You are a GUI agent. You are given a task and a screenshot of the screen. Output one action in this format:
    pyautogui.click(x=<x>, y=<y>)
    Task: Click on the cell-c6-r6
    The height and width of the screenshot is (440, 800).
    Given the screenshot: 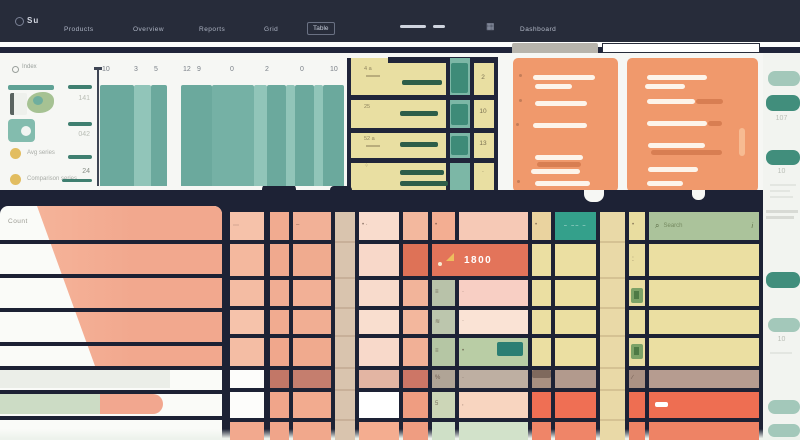 What is the action you would take?
    pyautogui.click(x=415, y=379)
    